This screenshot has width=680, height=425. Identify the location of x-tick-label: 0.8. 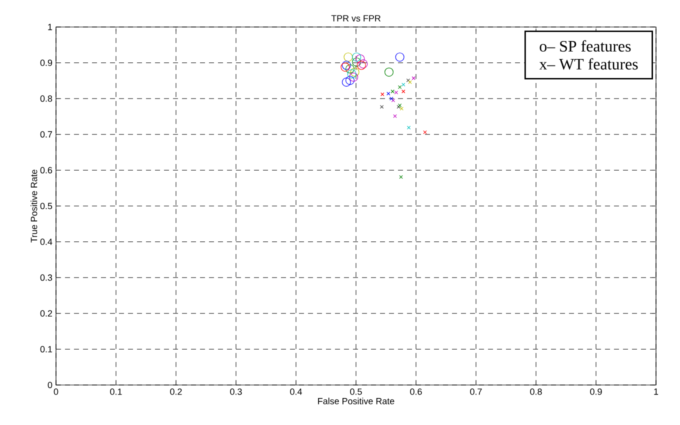
(536, 391).